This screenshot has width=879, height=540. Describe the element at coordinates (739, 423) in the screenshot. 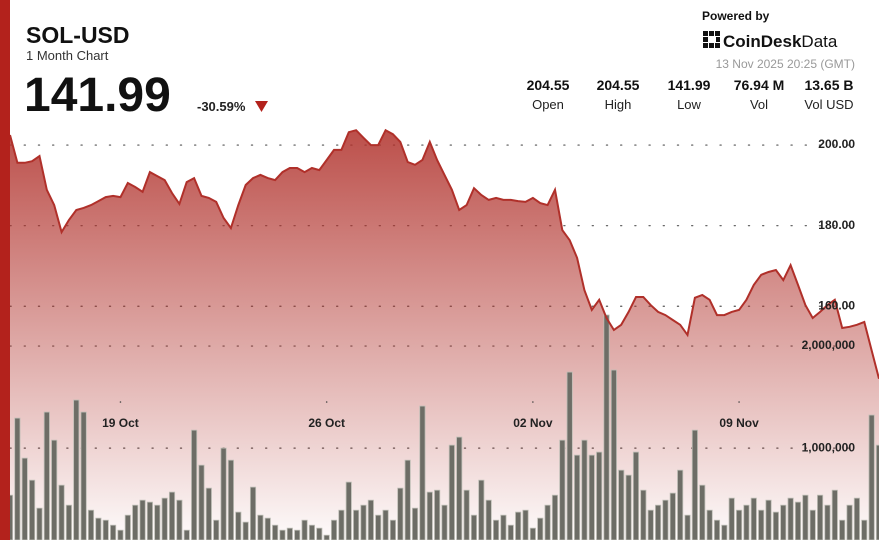

I see `x-tick-label: 09 Nov` at that location.